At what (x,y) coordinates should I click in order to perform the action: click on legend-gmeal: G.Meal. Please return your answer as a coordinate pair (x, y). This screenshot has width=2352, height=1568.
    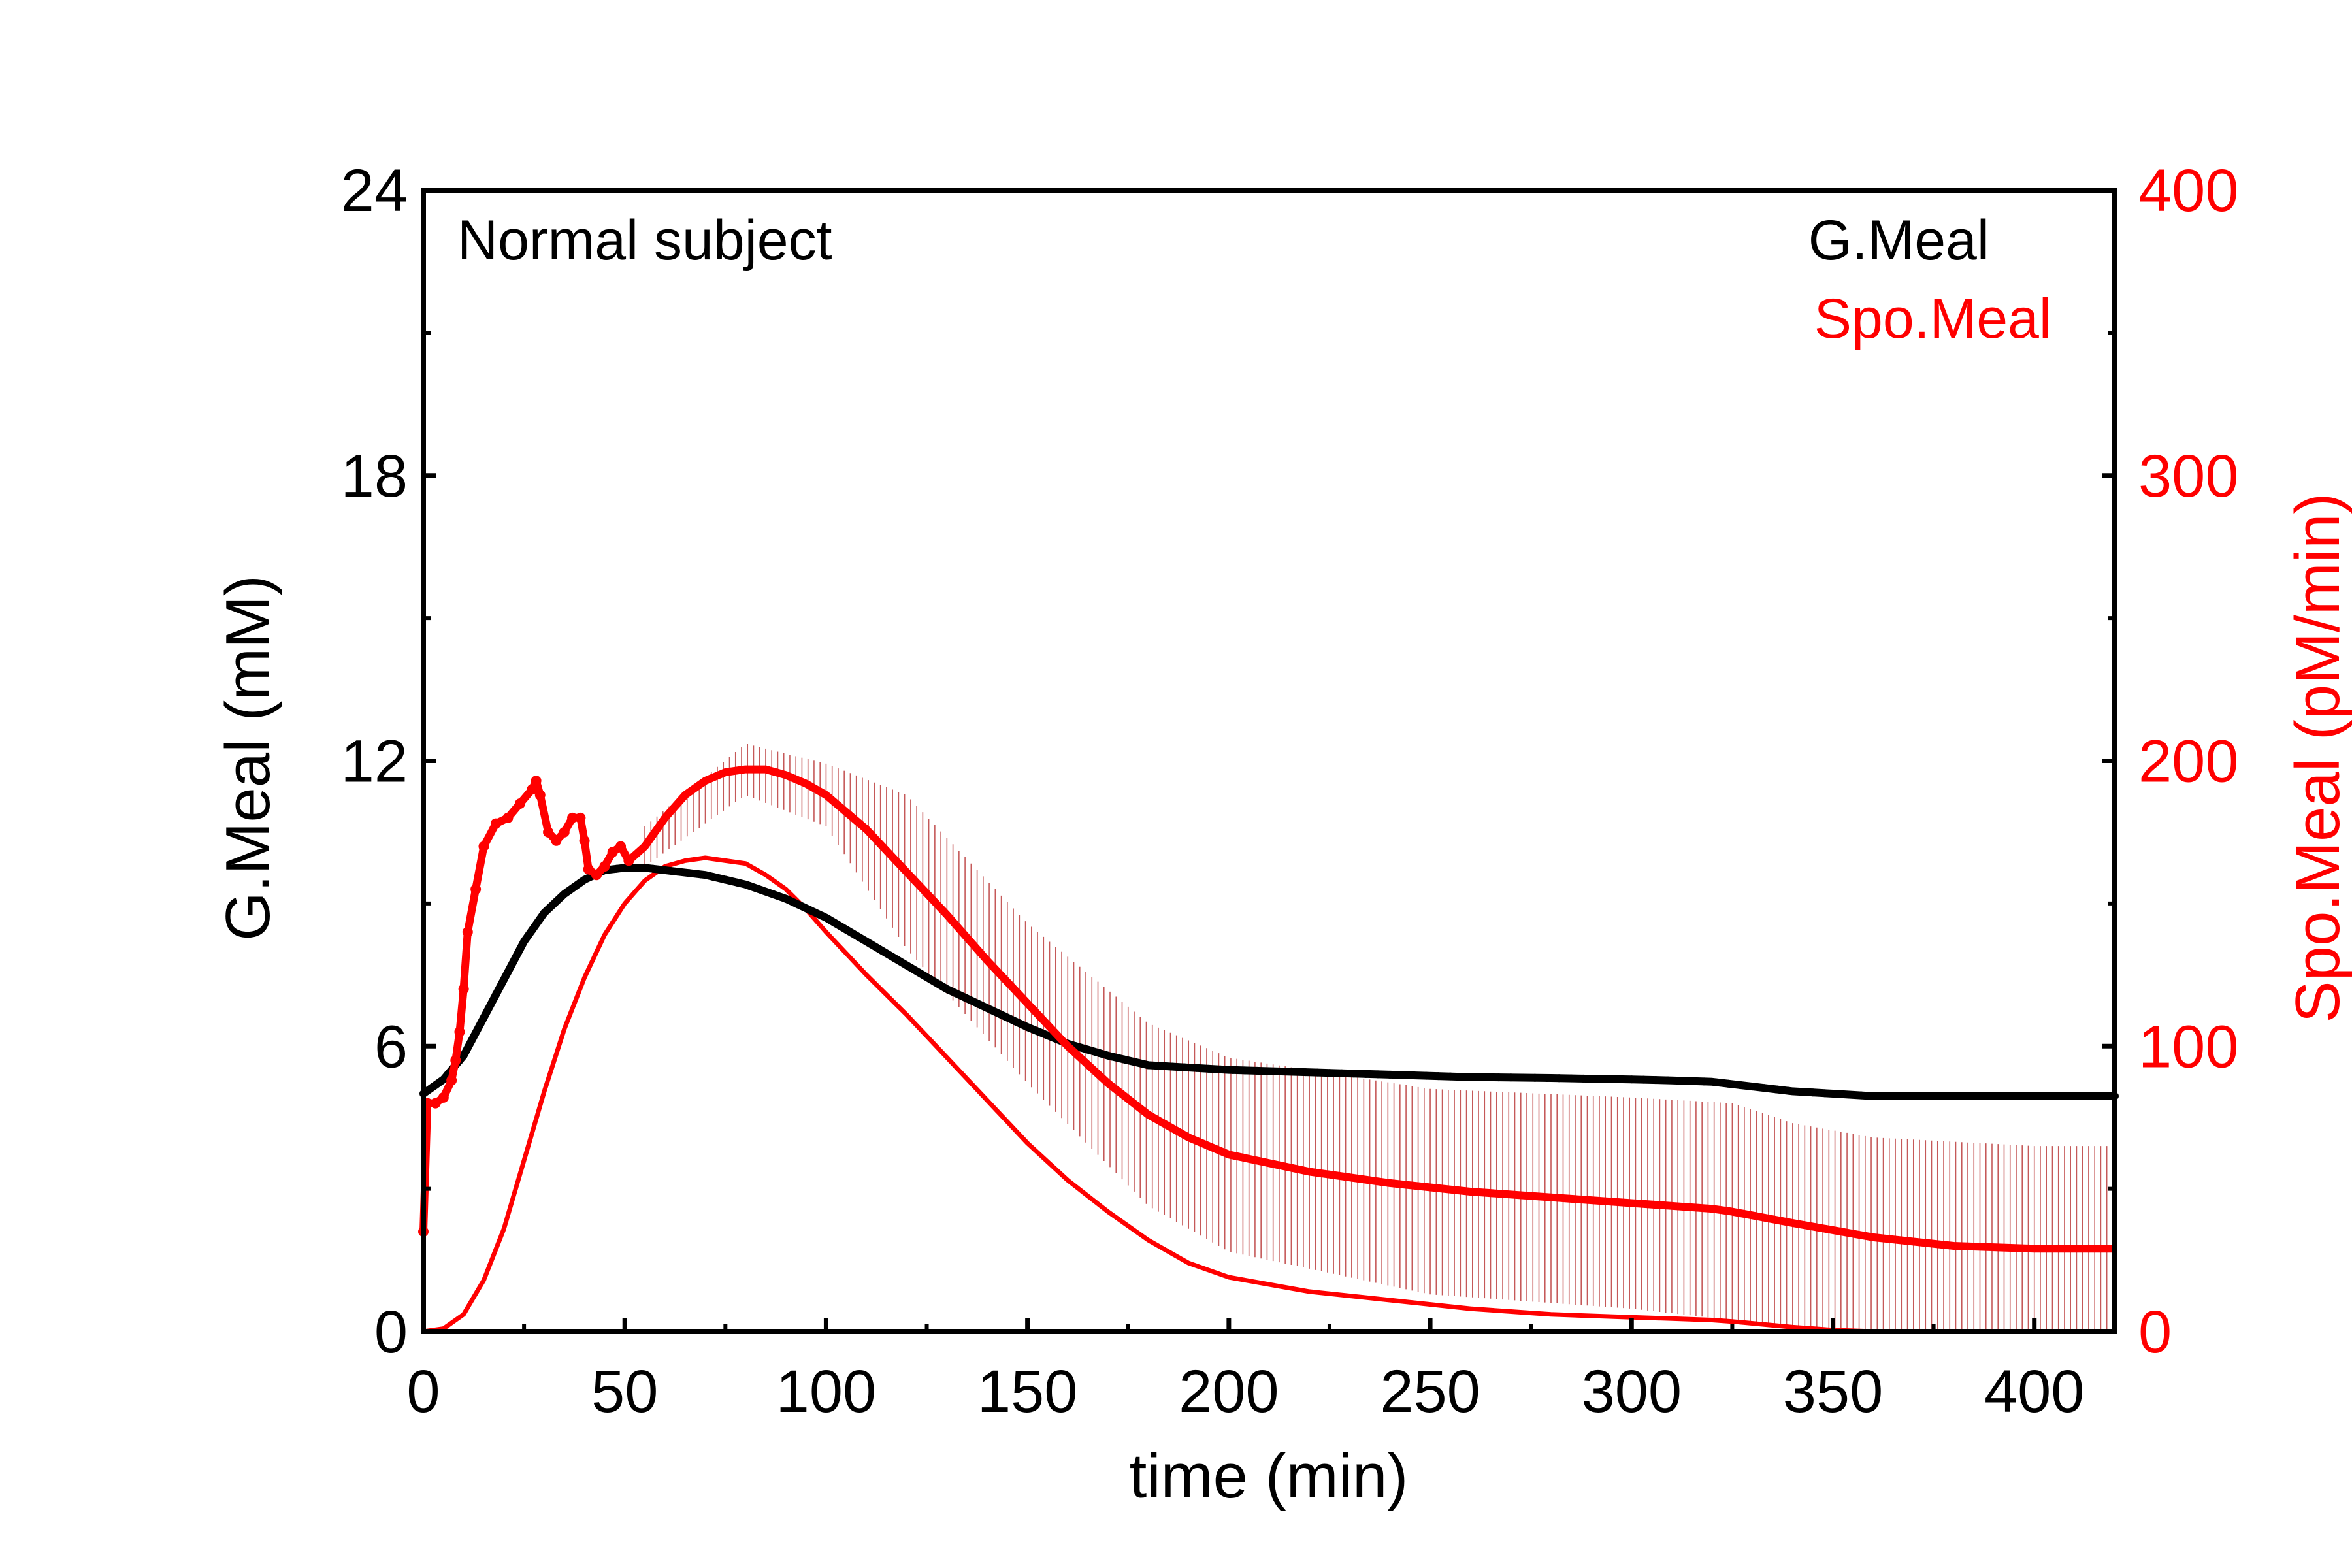
    Looking at the image, I should click on (1898, 240).